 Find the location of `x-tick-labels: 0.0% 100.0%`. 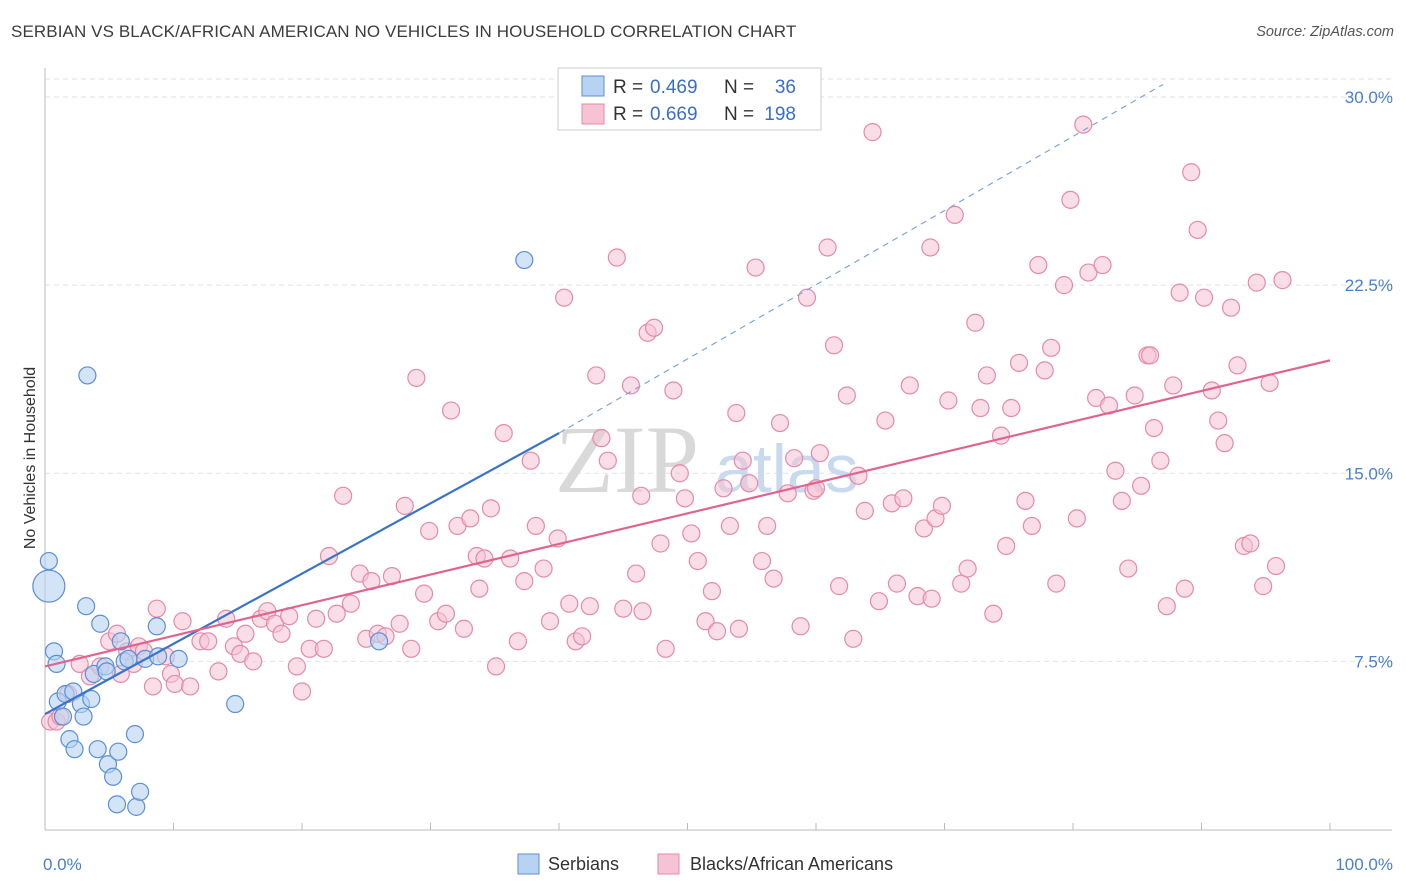

x-tick-labels: 0.0% 100.0% is located at coordinates (718, 864).